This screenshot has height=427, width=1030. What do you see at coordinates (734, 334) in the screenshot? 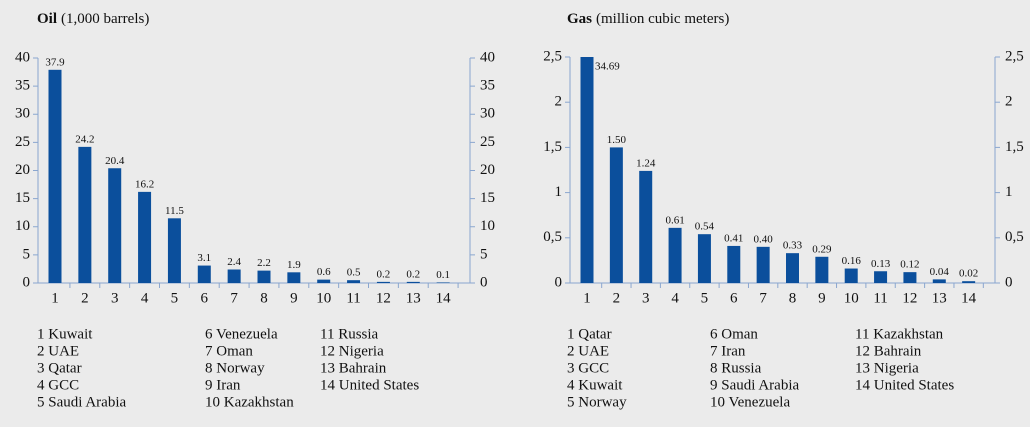
I see `legend-item: 6 Oman` at bounding box center [734, 334].